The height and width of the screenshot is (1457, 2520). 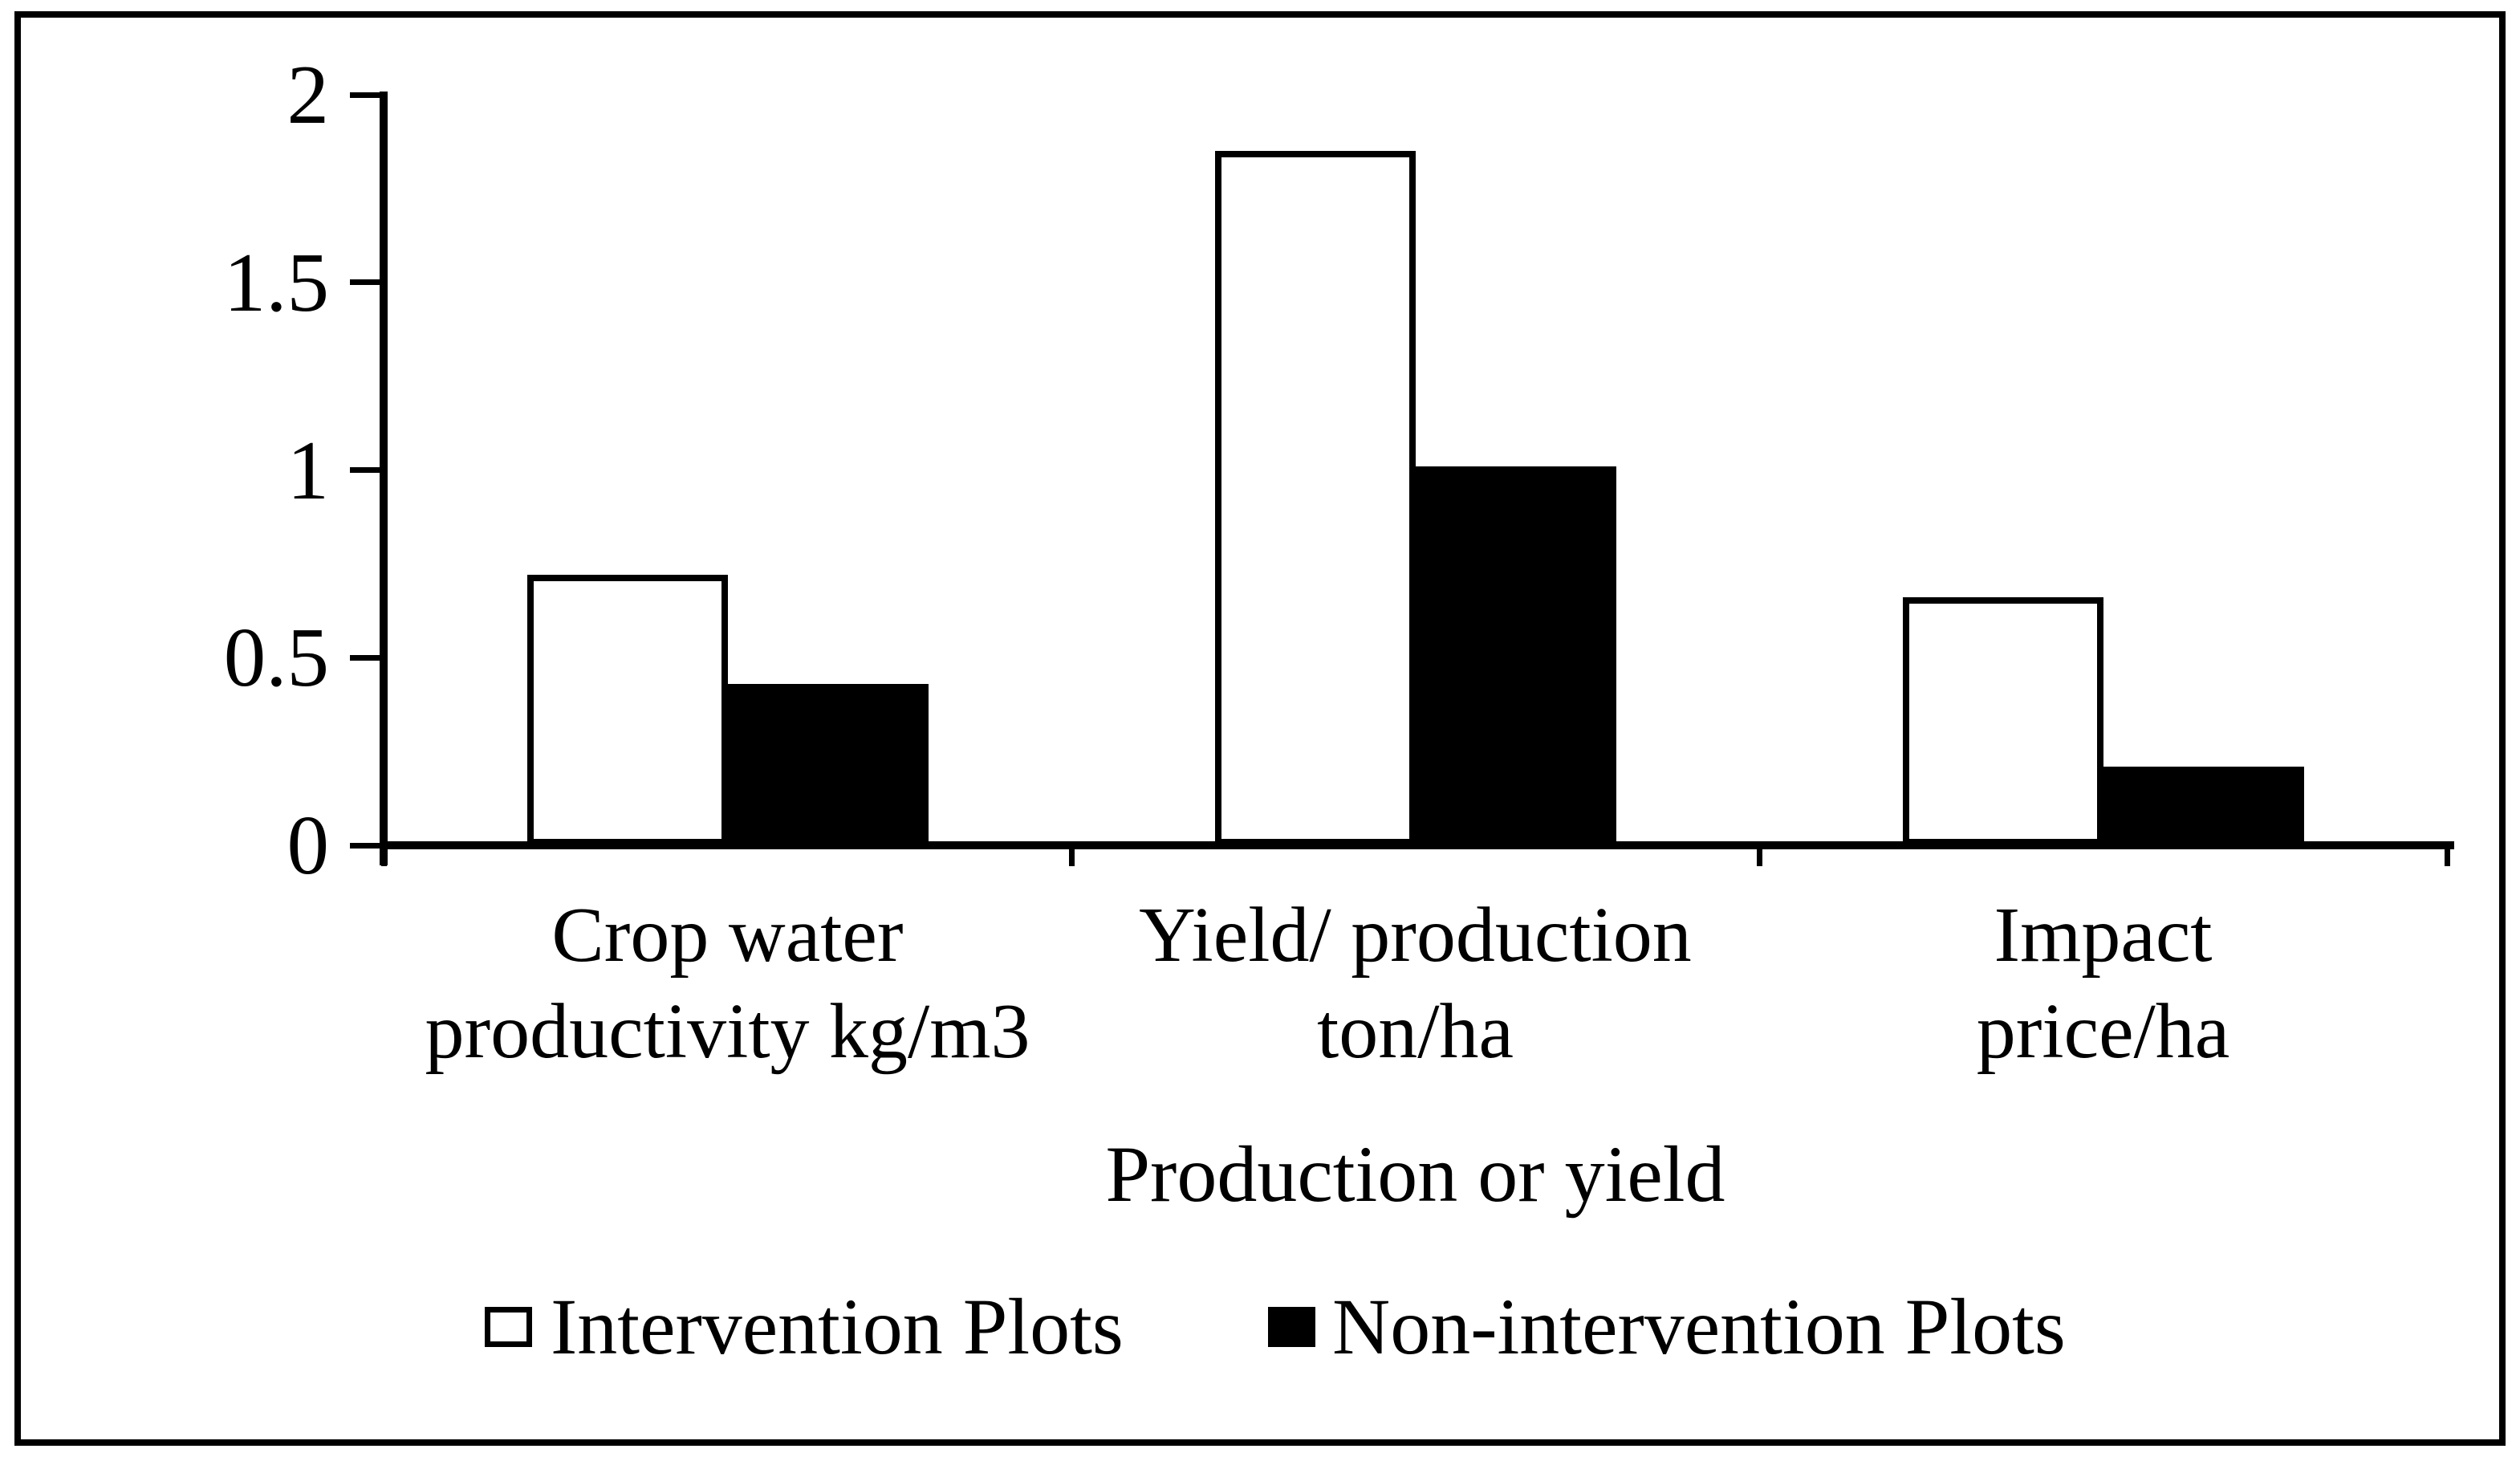 What do you see at coordinates (1415, 1174) in the screenshot?
I see `x-axis-title: Production or yield` at bounding box center [1415, 1174].